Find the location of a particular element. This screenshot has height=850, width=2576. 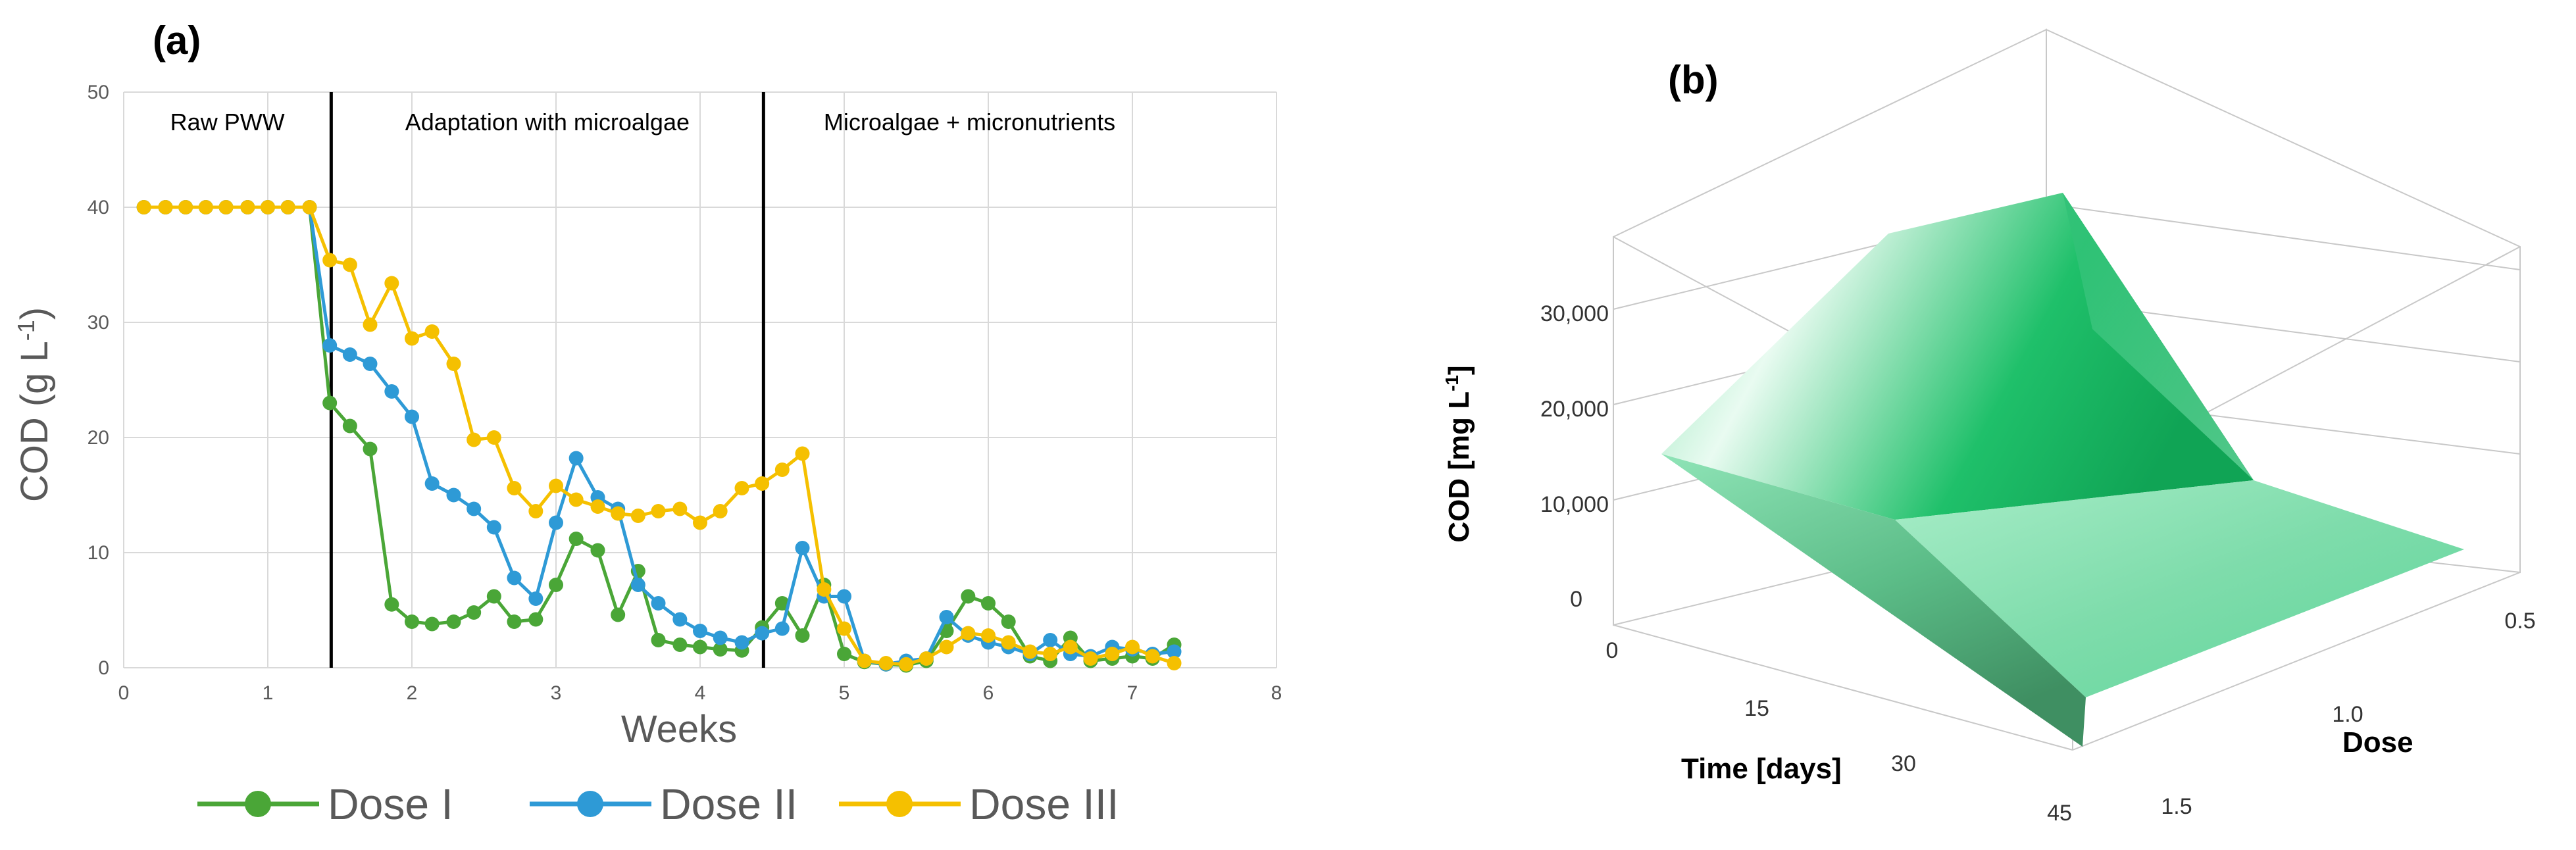

panel-a-legend: Dose I Dose II Dose III is located at coordinates (658, 804).